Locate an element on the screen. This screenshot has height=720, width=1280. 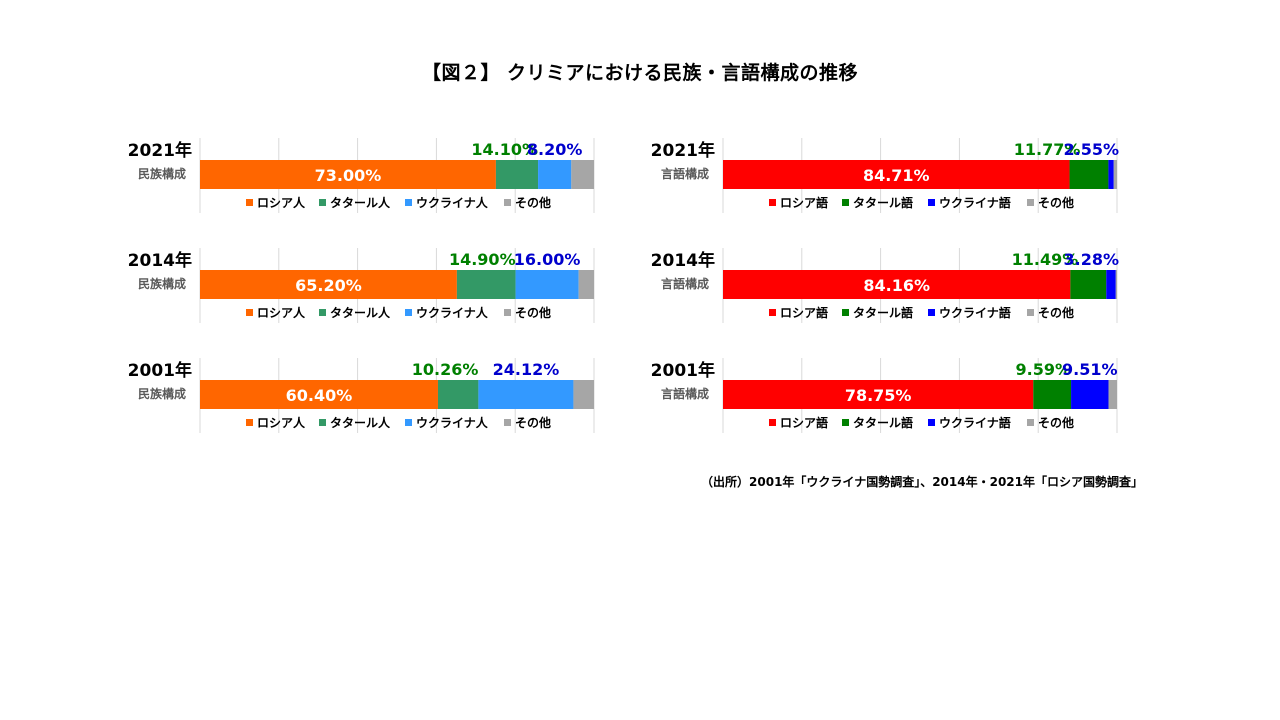
data-label: 14.10% is located at coordinates (504, 149).